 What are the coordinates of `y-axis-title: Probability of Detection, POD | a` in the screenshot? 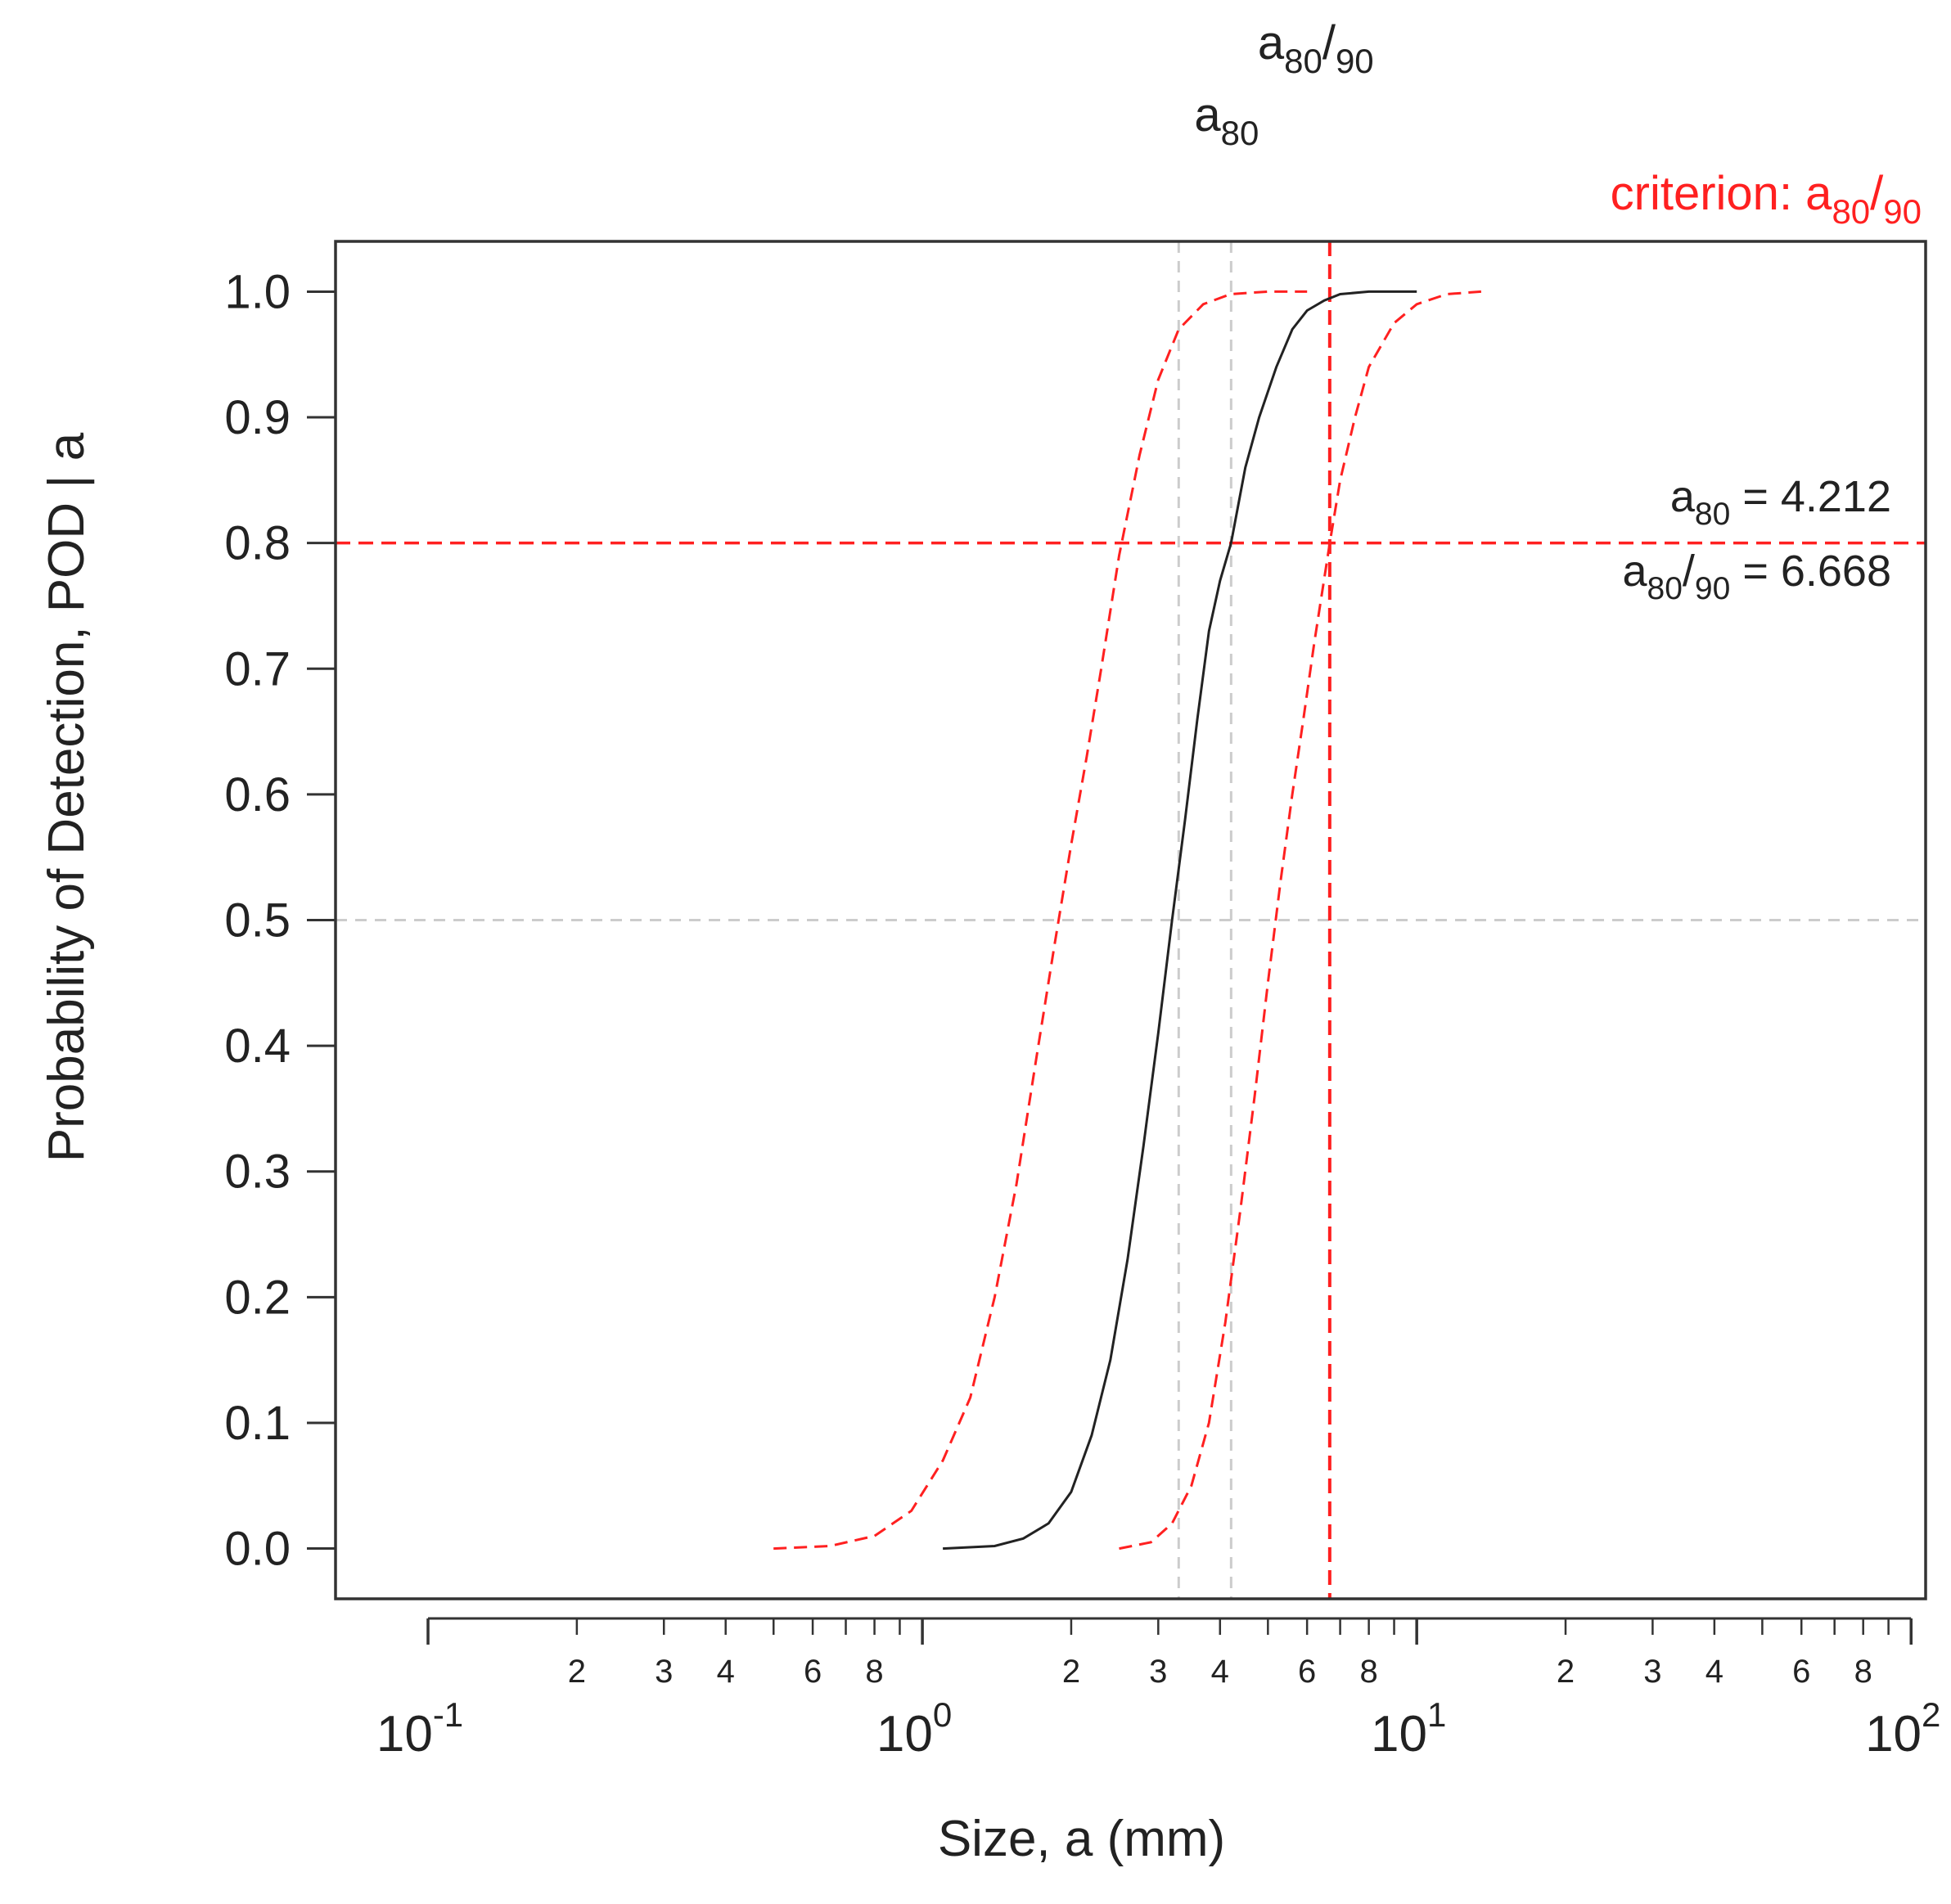 It's located at (66, 797).